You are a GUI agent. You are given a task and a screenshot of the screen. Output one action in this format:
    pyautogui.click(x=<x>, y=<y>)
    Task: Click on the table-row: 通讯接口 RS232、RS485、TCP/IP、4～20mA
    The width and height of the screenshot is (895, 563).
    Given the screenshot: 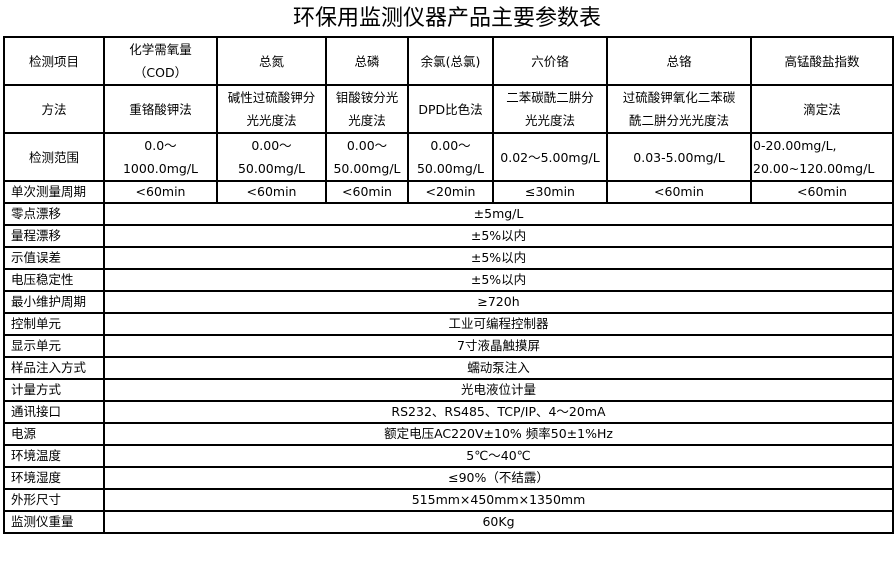 What is the action you would take?
    pyautogui.click(x=448, y=412)
    